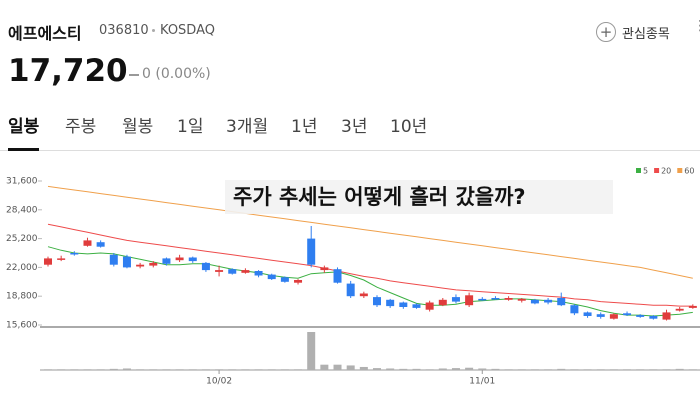  What do you see at coordinates (190, 127) in the screenshot?
I see `tab: 1일` at bounding box center [190, 127].